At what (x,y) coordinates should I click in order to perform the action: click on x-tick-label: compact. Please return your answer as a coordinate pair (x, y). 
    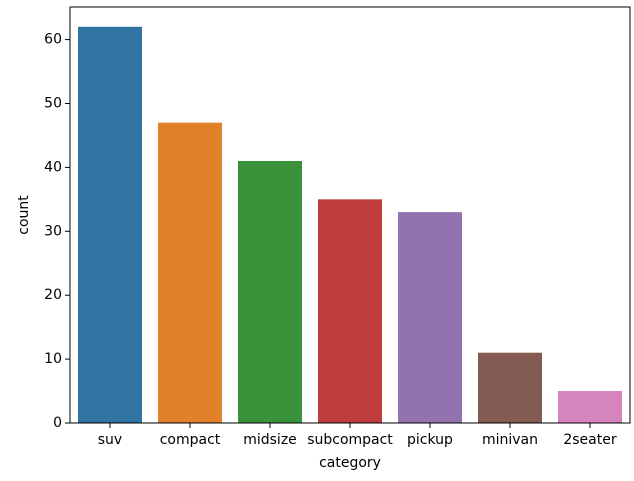
    Looking at the image, I should click on (190, 440).